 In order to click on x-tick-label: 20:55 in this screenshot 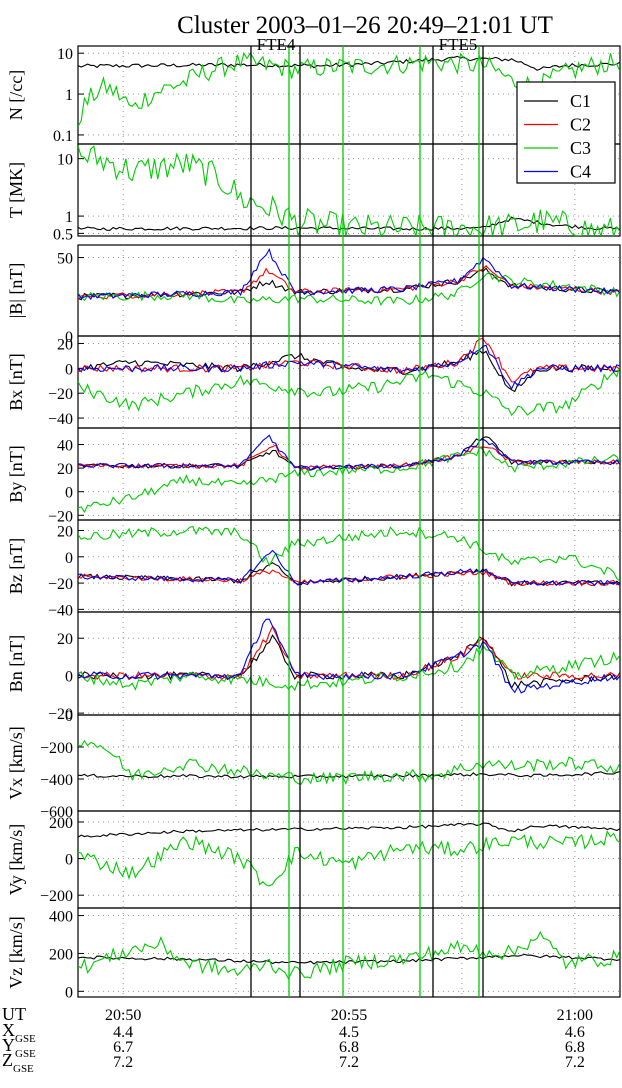, I will do `click(349, 1015)`.